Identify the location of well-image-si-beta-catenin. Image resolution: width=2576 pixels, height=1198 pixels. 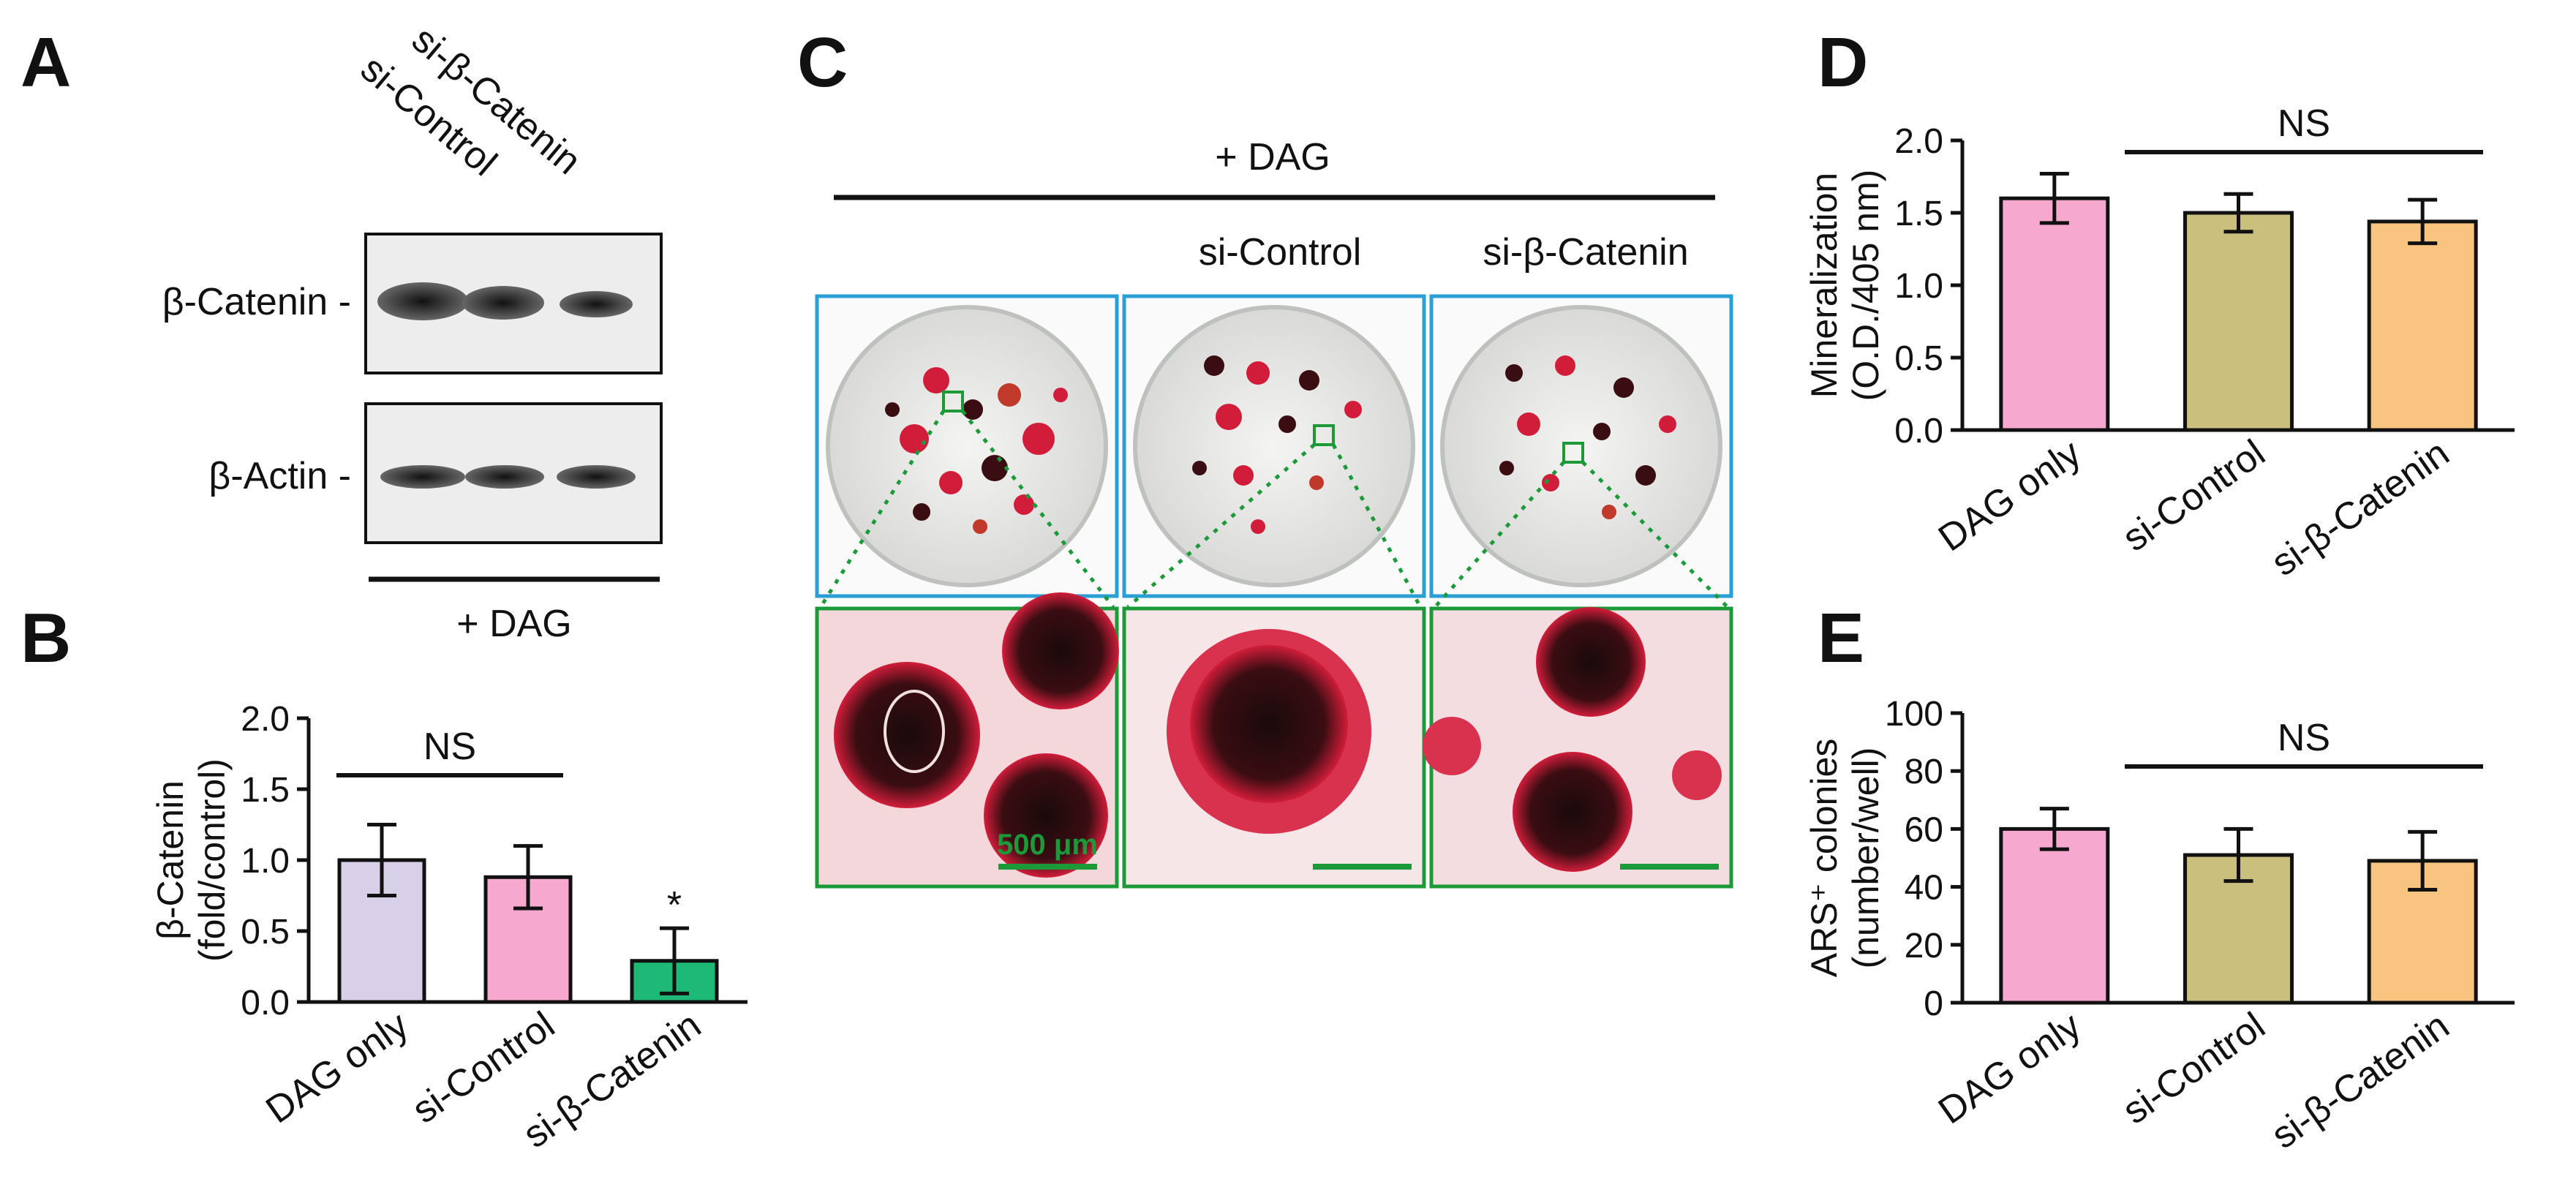
(1581, 446).